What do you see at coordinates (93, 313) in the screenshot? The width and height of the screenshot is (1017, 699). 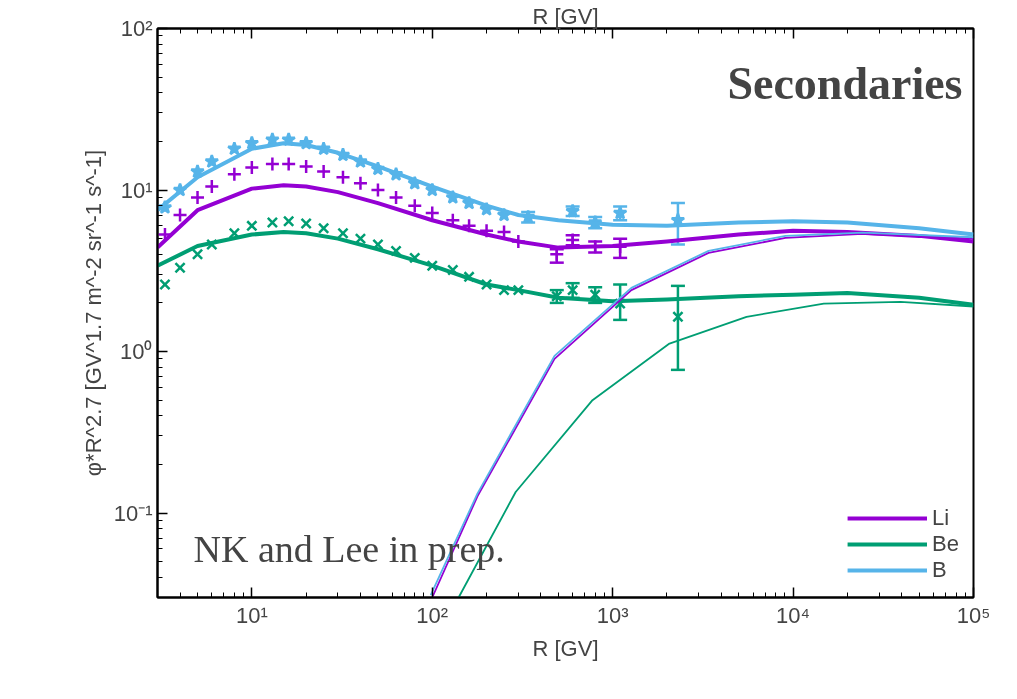 I see `y-axis-title: φ*R^2.7 [GV^1.7 m^-2 sr^-1 s^-1]` at bounding box center [93, 313].